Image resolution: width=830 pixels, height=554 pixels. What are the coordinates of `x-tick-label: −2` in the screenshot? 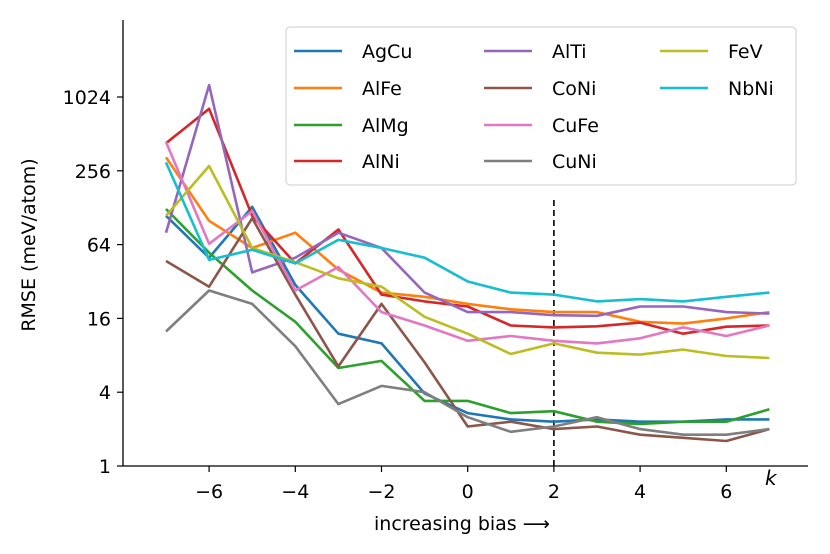 It's located at (381, 492).